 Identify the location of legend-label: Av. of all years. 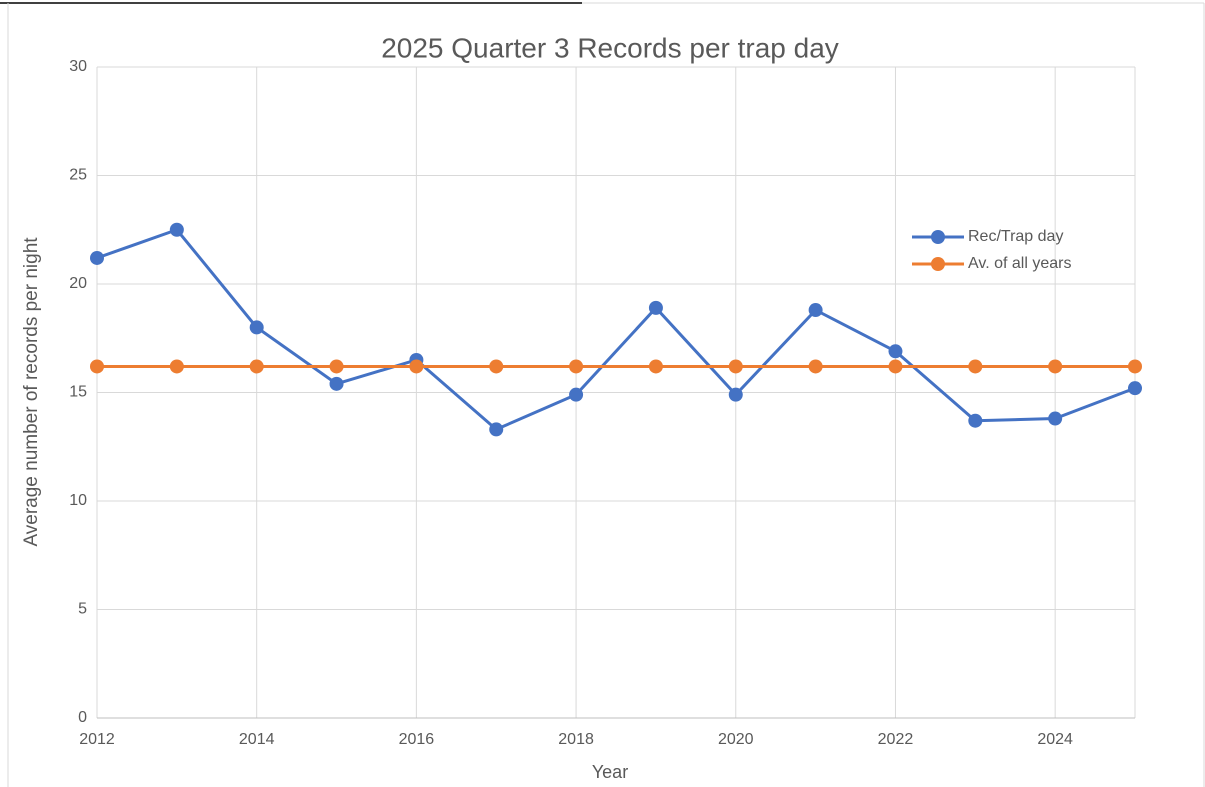
(1019, 263).